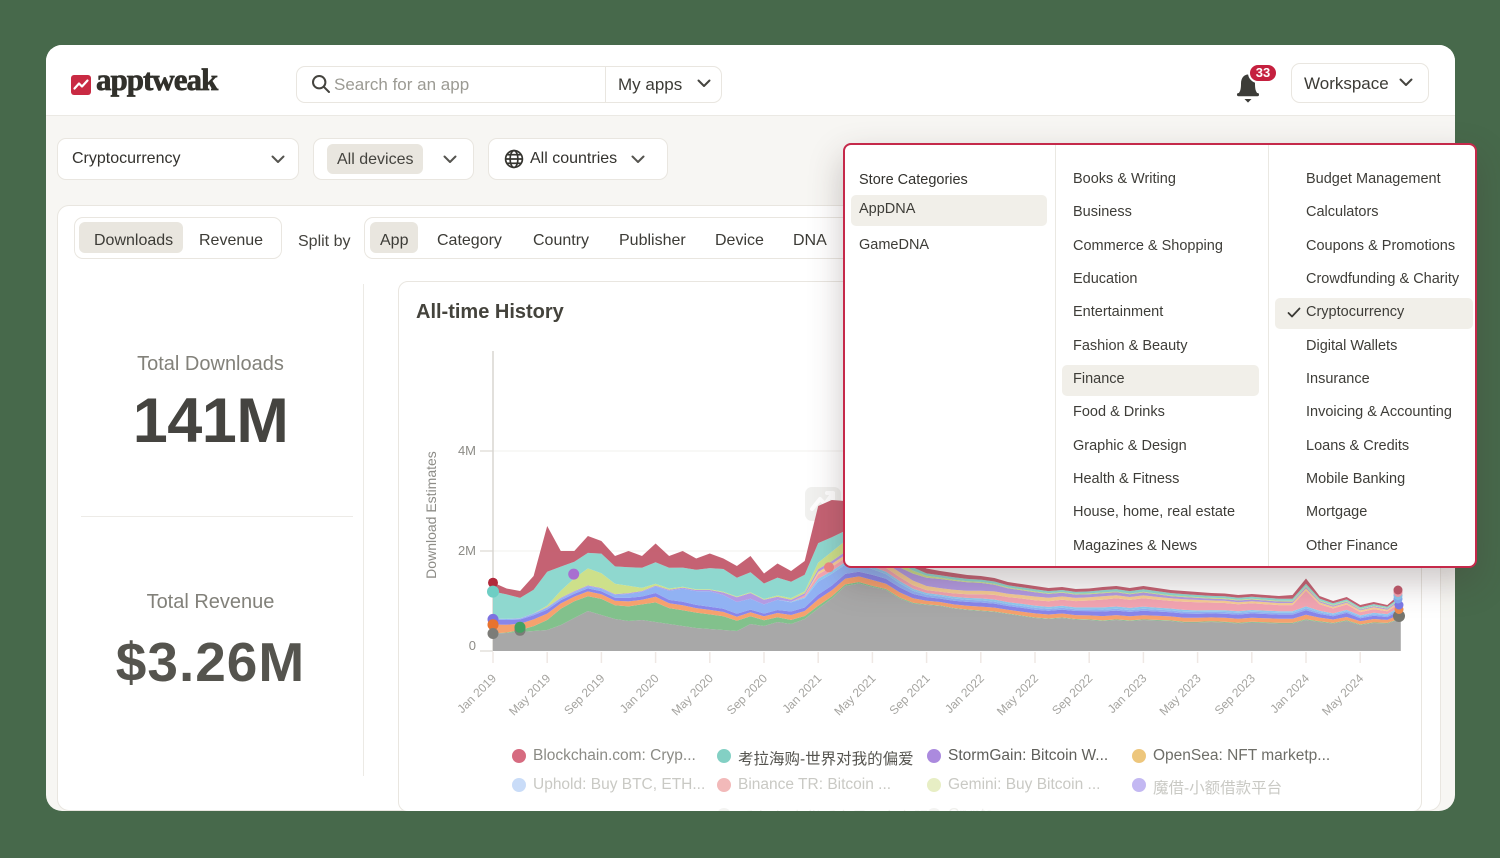  I want to click on svg-text: May 2020, so click(692, 694).